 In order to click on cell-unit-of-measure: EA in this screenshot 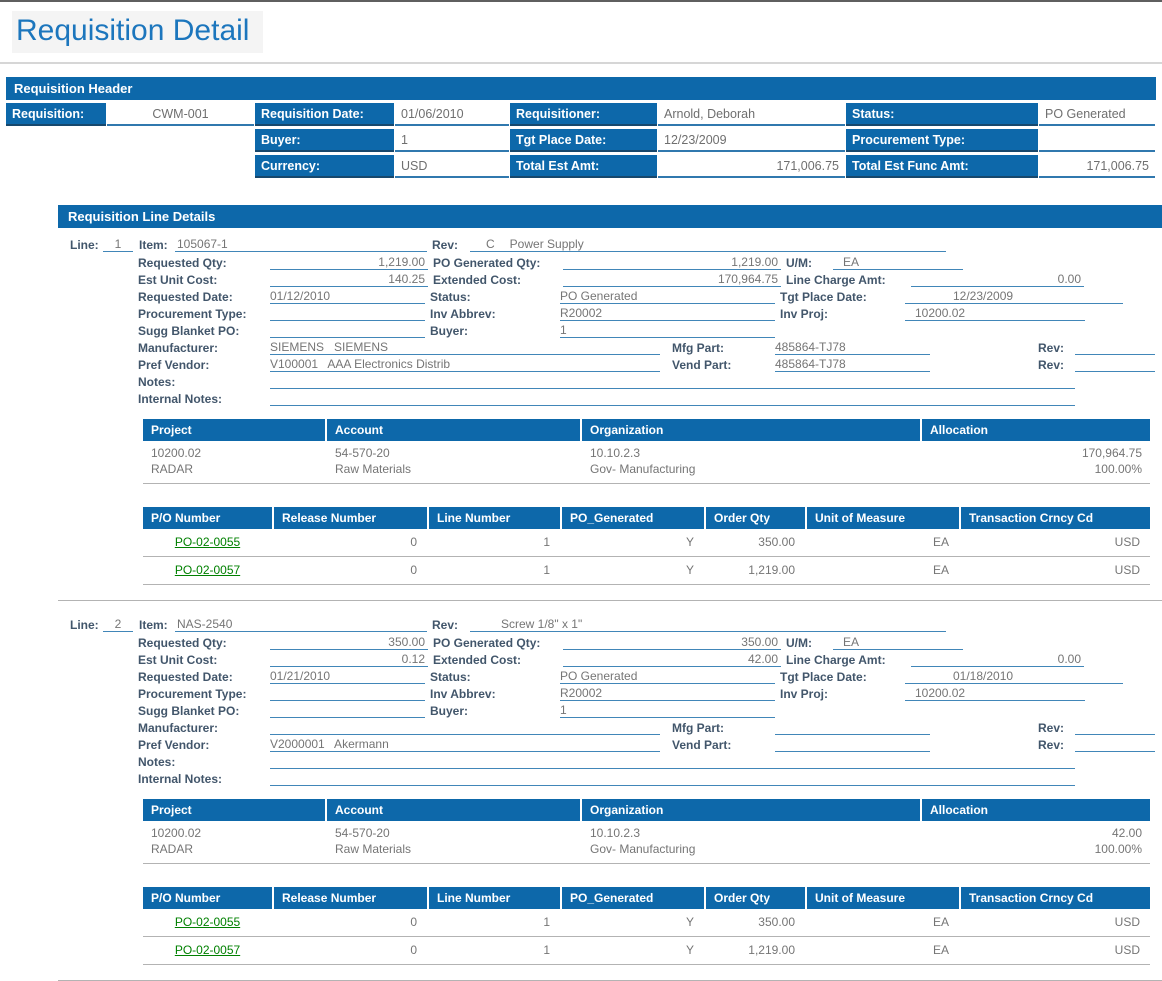, I will do `click(940, 542)`.